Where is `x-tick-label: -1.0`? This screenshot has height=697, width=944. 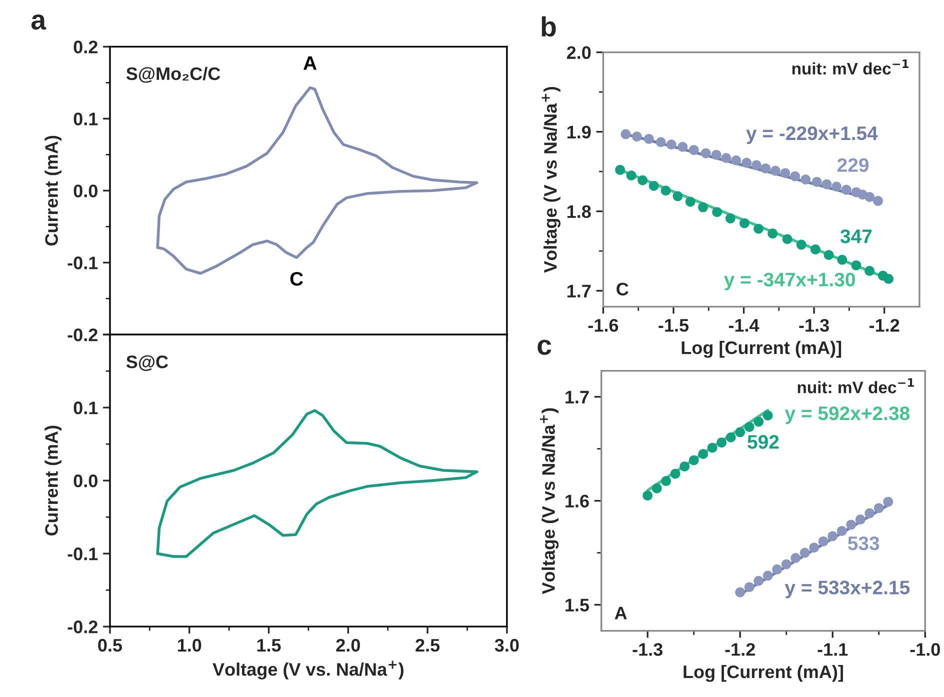 x-tick-label: -1.0 is located at coordinates (925, 649).